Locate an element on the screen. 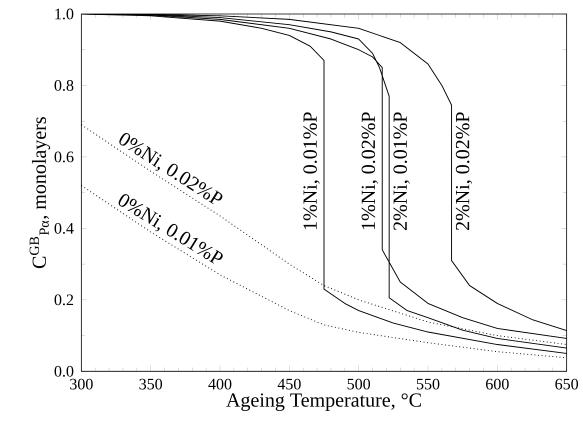 Image resolution: width=583 pixels, height=422 pixels. text: 1%Ni, 0.01%P is located at coordinates (311, 171).